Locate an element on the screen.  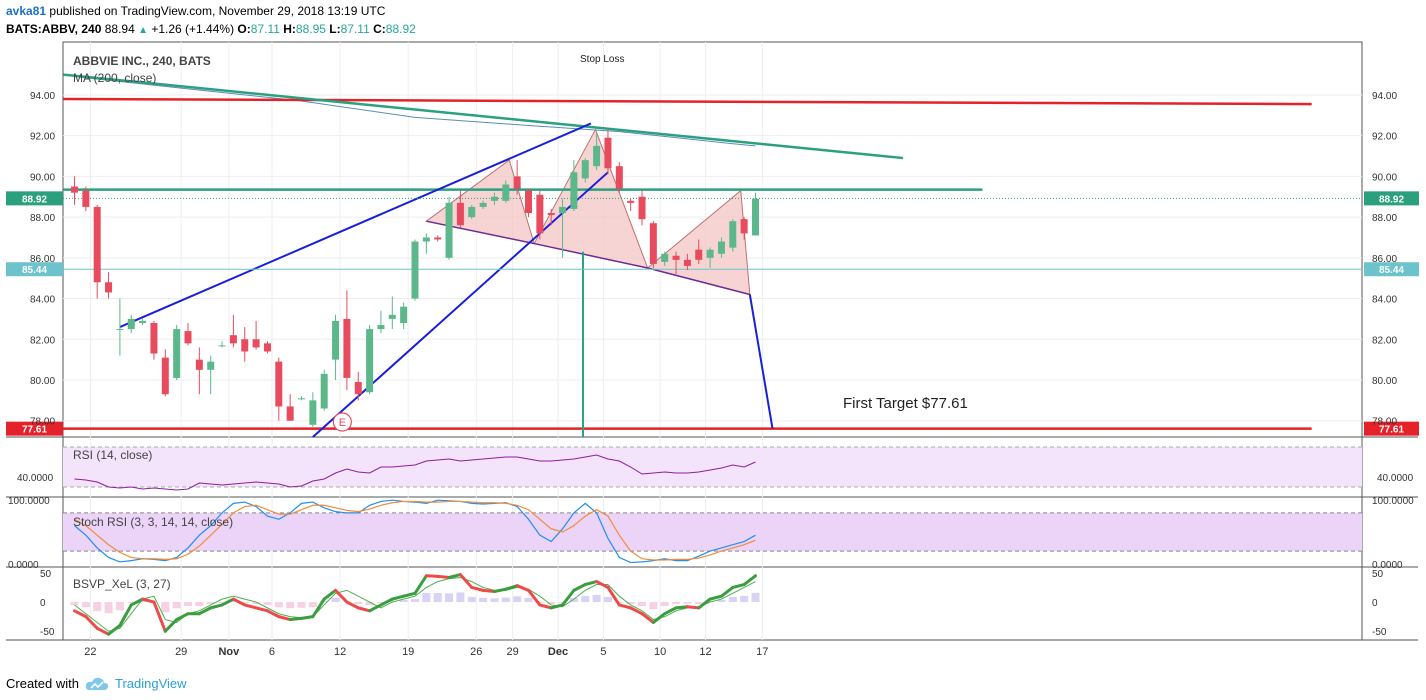
ma200-line is located at coordinates (415, 111).